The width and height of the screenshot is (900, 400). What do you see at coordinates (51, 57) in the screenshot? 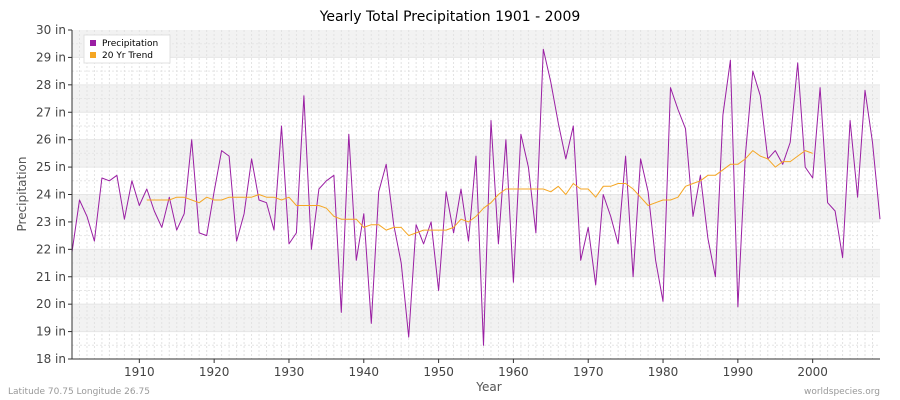
I see `y-tick-label: 29 in` at bounding box center [51, 57].